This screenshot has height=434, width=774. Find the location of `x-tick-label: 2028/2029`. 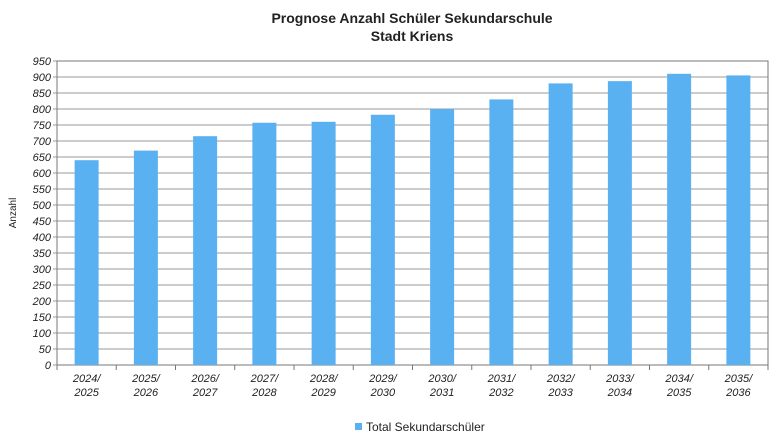

x-tick-label: 2028/2029 is located at coordinates (323, 386).